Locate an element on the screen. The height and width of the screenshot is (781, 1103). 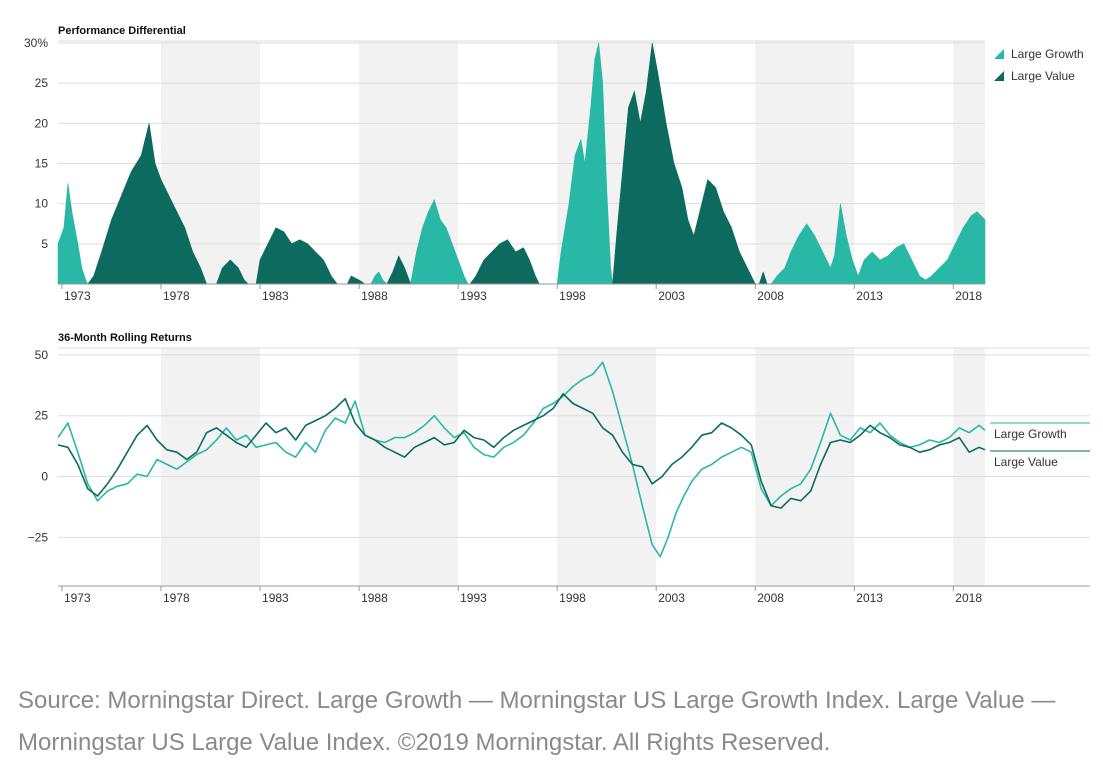
y-axis-tick-labels: 5 10 15 20 25 30% is located at coordinates (36, 143).